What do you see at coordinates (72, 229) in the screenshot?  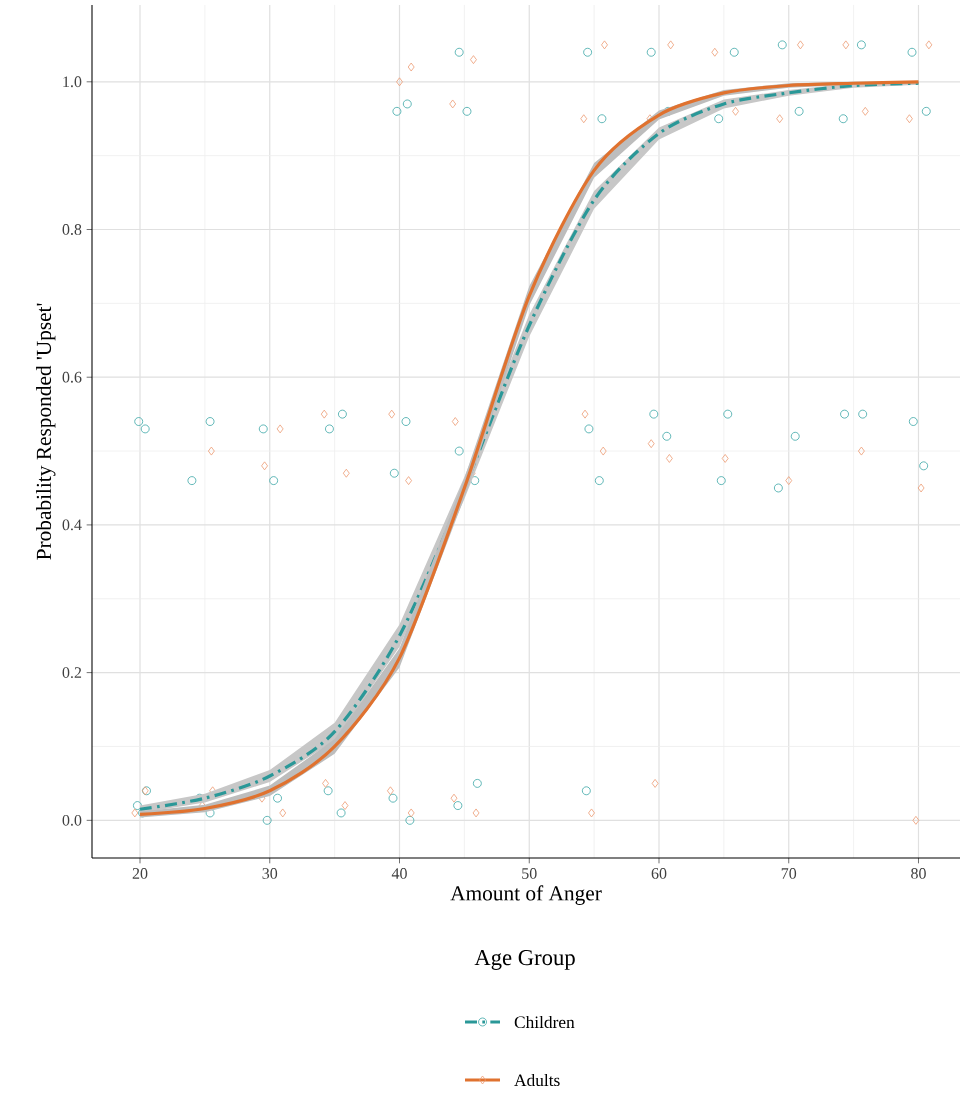 I see `y-tick-label: 0.8` at bounding box center [72, 229].